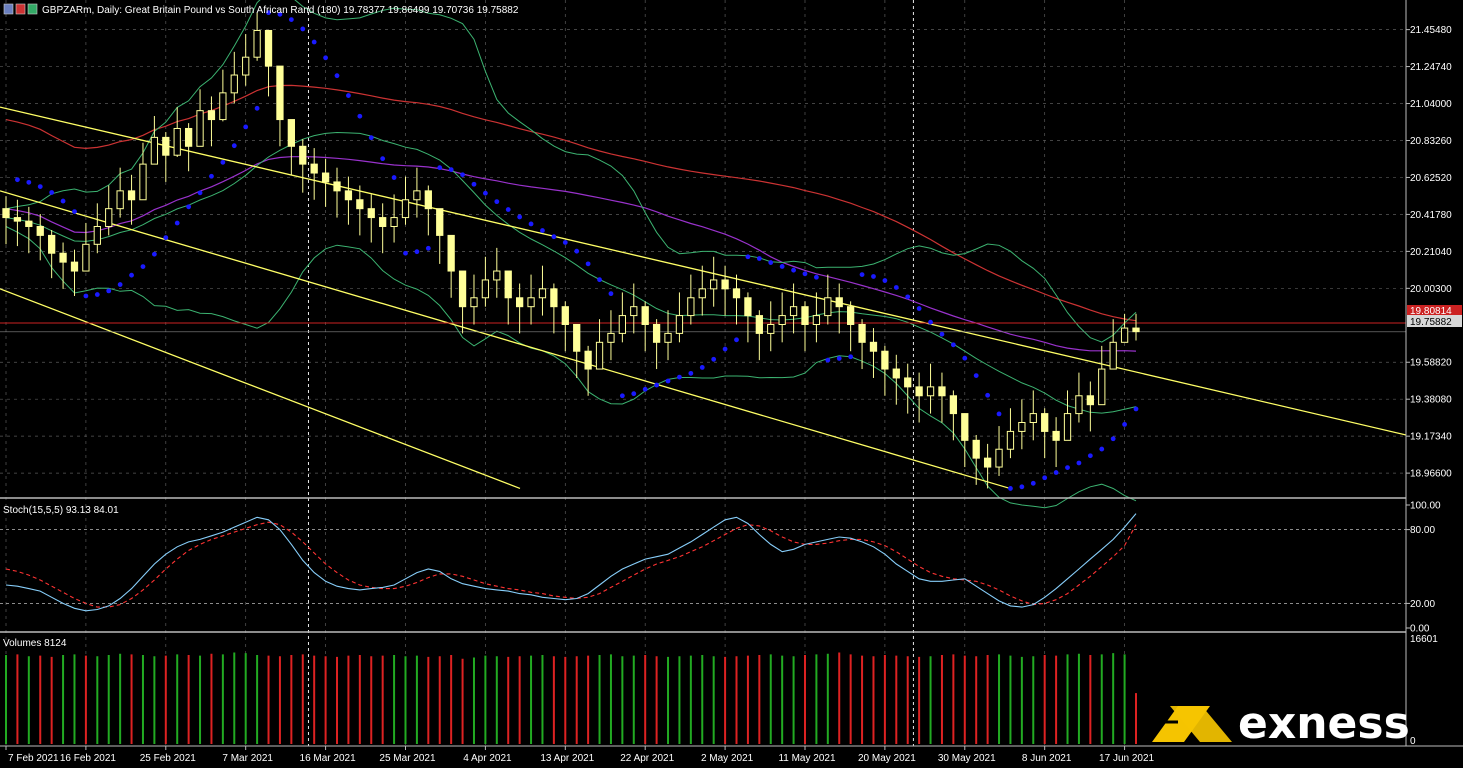 This screenshot has width=1463, height=768. Describe the element at coordinates (1431, 67) in the screenshot. I see `price-tick-label: 21.24740` at that location.